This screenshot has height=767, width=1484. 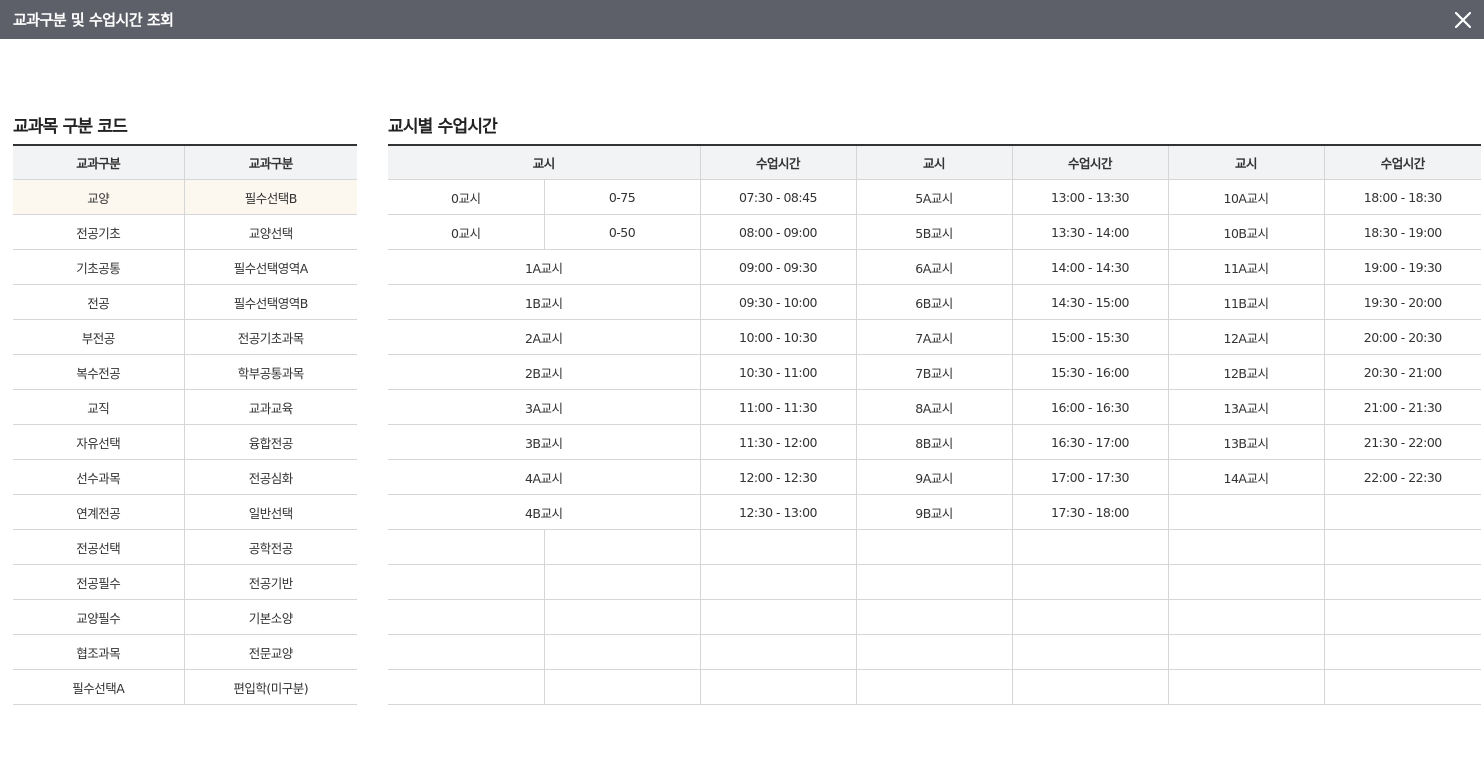 What do you see at coordinates (1246, 442) in the screenshot?
I see `table-cell: 13B교시` at bounding box center [1246, 442].